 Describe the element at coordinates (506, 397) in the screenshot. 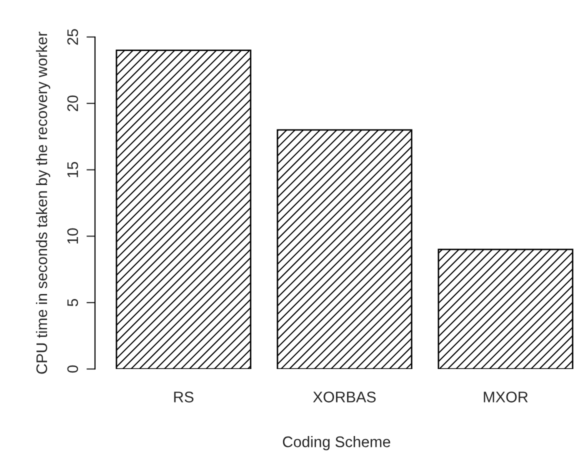

I see `x-tick-label: MXOR` at that location.